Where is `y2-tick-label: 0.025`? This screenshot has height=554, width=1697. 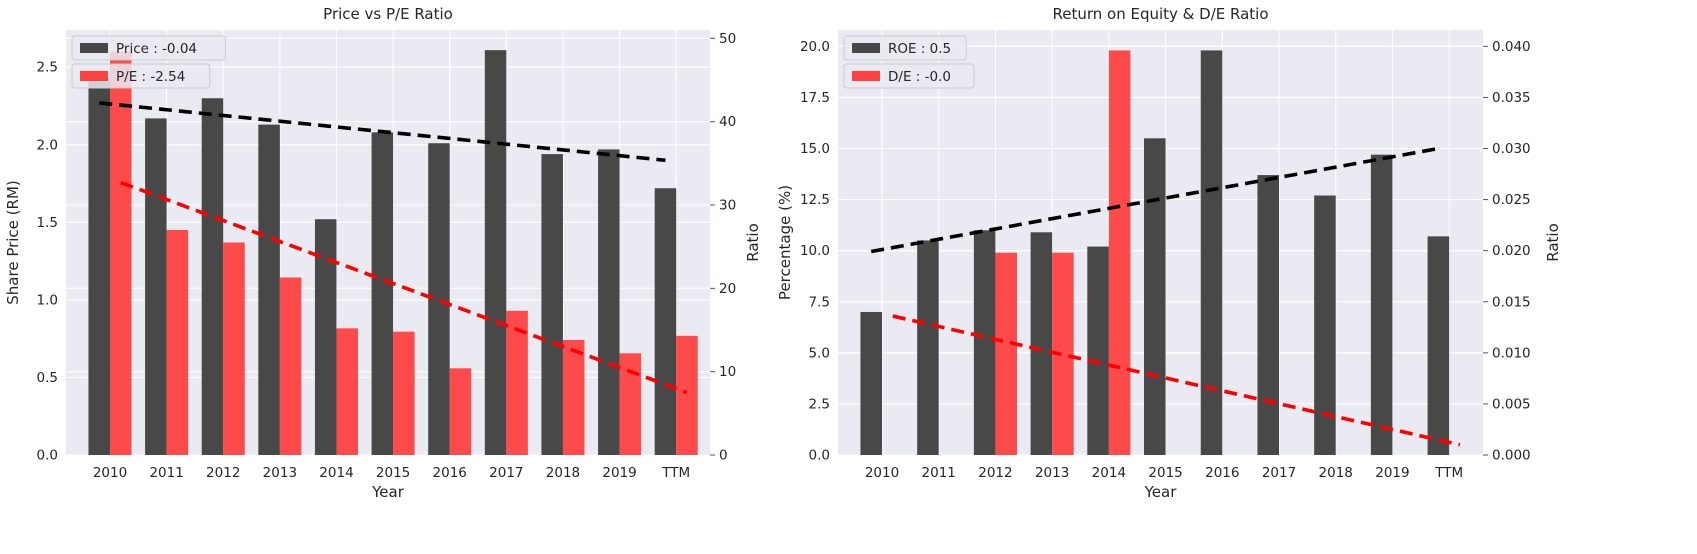
y2-tick-label: 0.025 is located at coordinates (1511, 200).